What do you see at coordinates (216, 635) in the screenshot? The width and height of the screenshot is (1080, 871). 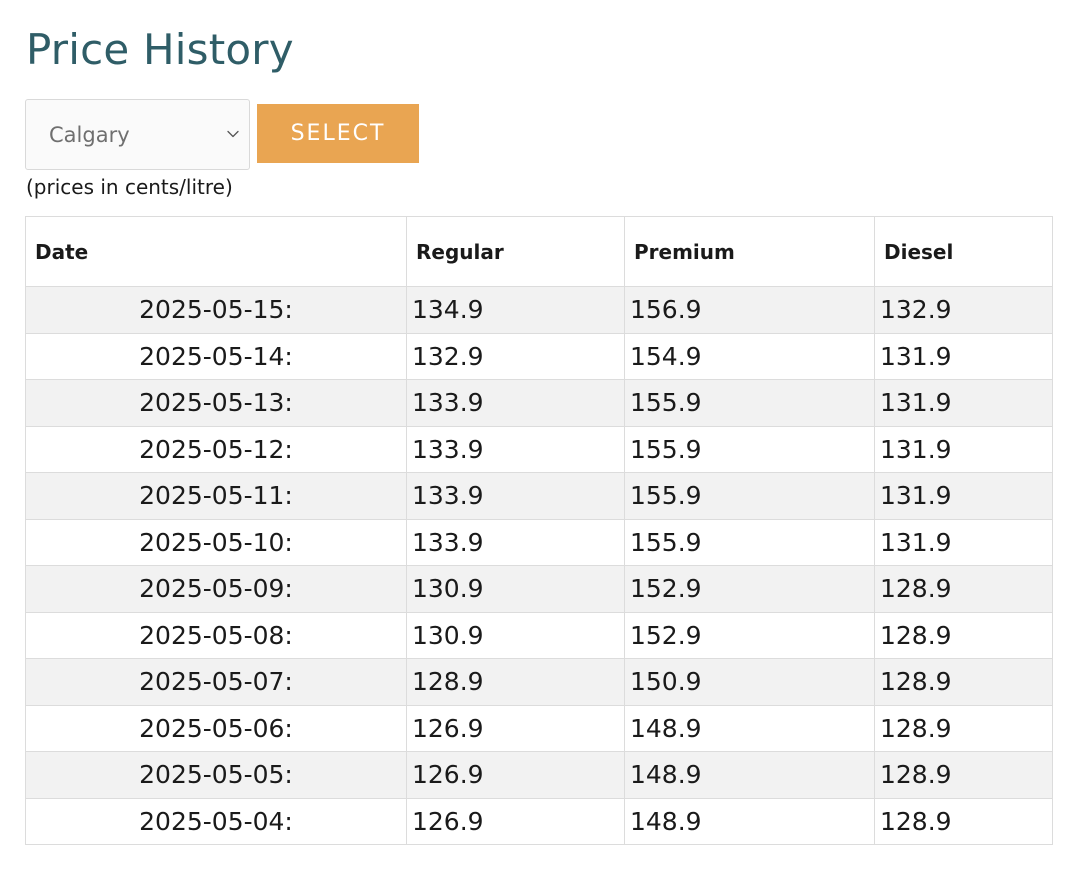 I see `date-cell: 2025-05-08:` at bounding box center [216, 635].